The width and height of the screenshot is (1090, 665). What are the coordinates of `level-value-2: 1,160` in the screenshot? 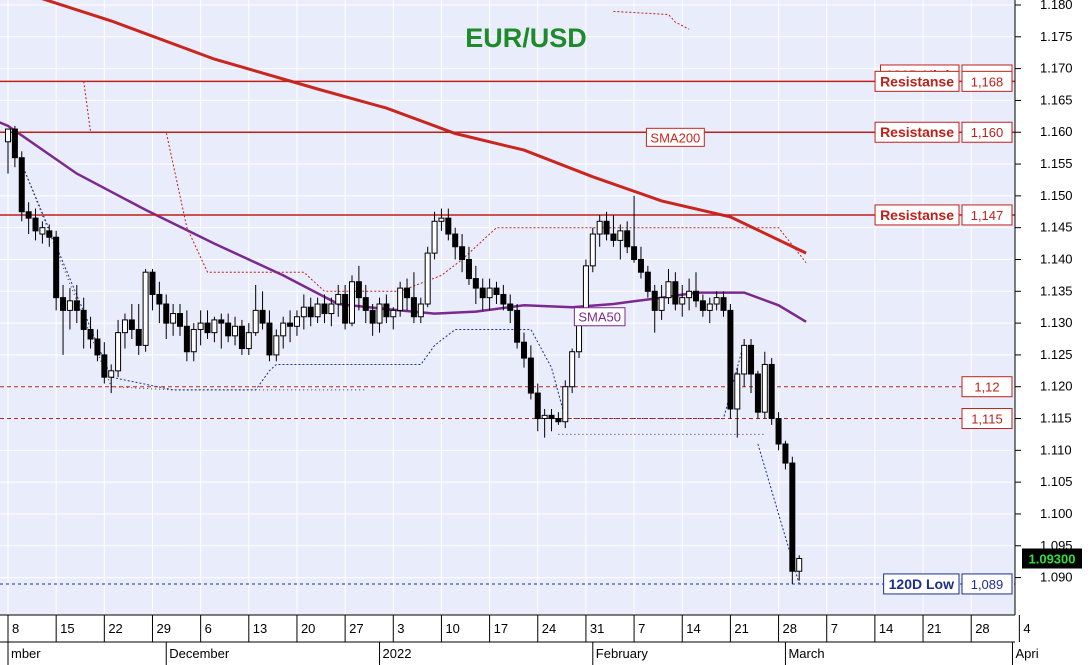 It's located at (987, 132).